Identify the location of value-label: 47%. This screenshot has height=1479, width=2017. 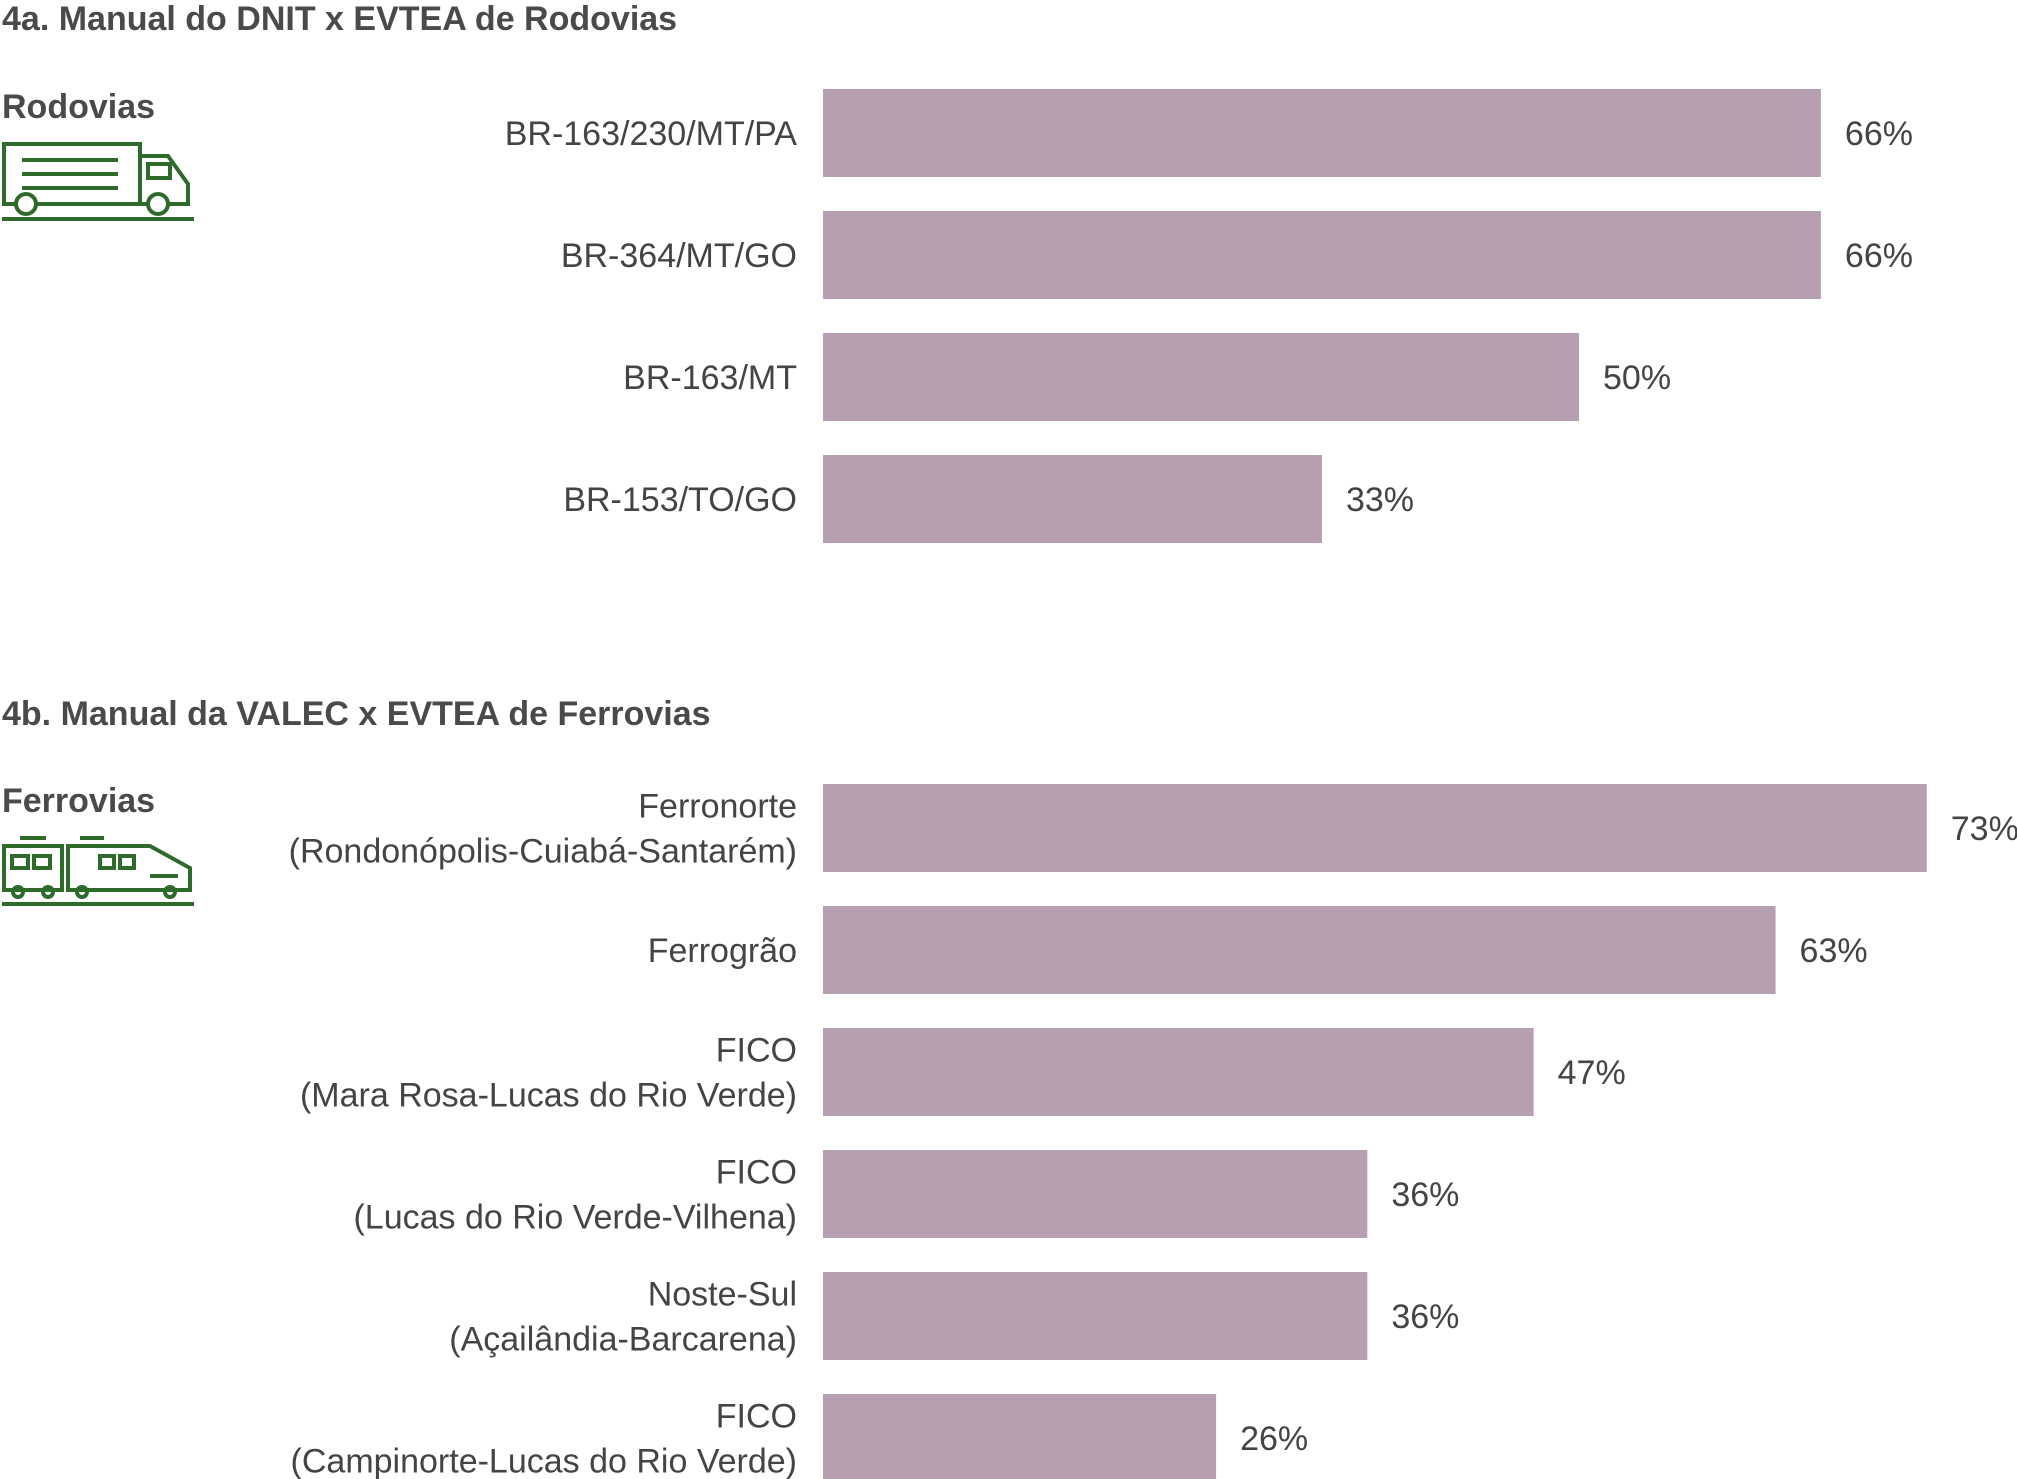
(1592, 1073).